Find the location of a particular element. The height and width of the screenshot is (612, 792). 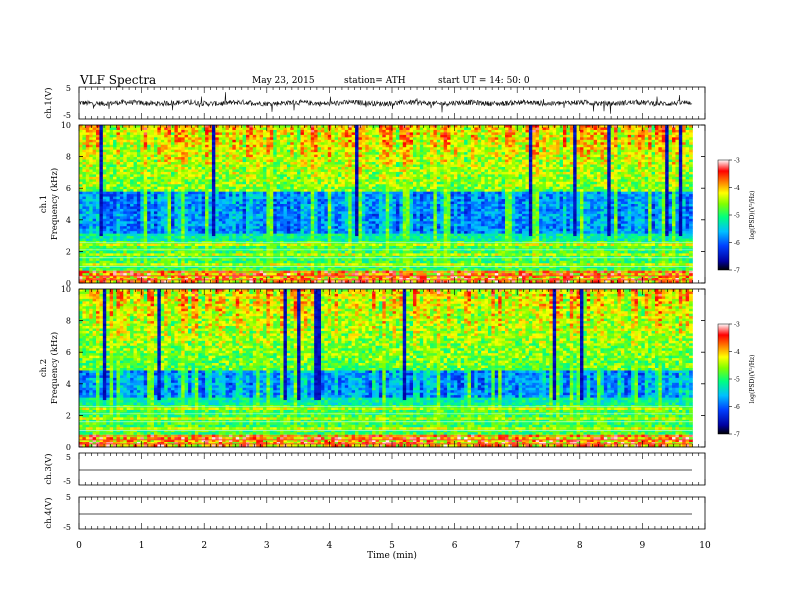

ch1-colorbar: -3 -4 -5 -6 -7 log(PSD)(V²/Hz) is located at coordinates (737, 216).